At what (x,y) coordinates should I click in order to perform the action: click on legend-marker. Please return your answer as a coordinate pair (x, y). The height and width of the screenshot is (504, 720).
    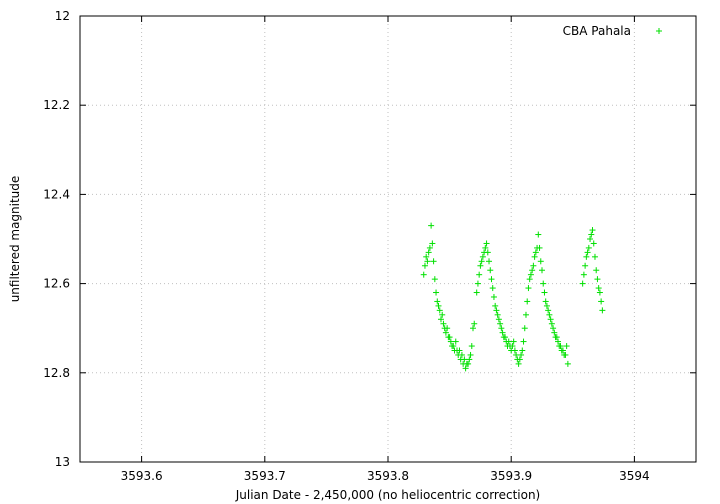
    Looking at the image, I should click on (659, 31).